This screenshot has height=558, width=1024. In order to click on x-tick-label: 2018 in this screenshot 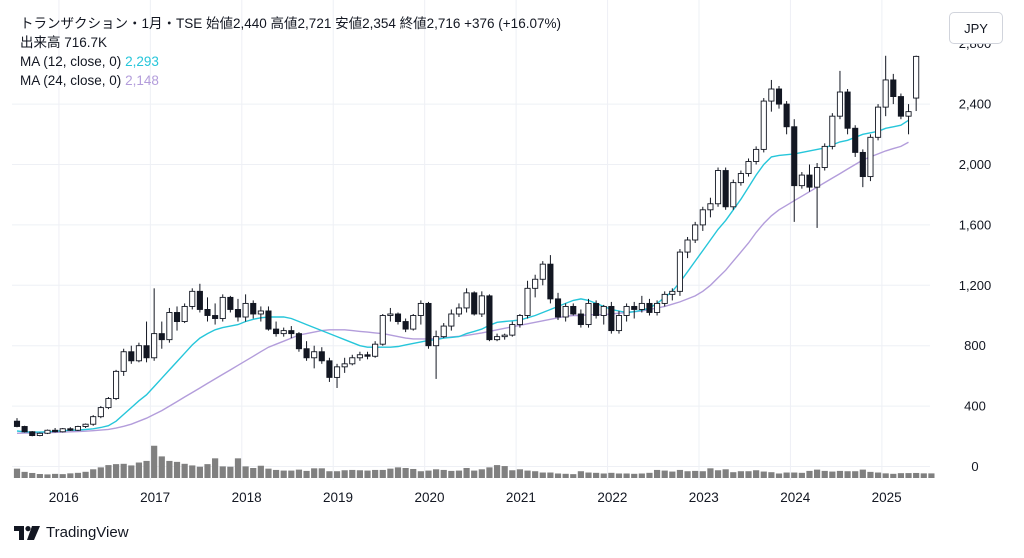, I will do `click(247, 497)`.